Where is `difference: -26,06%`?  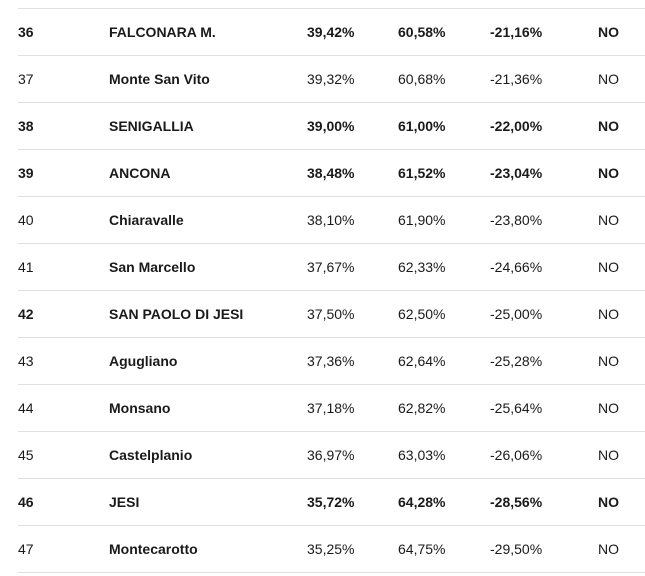 difference: -26,06% is located at coordinates (516, 455).